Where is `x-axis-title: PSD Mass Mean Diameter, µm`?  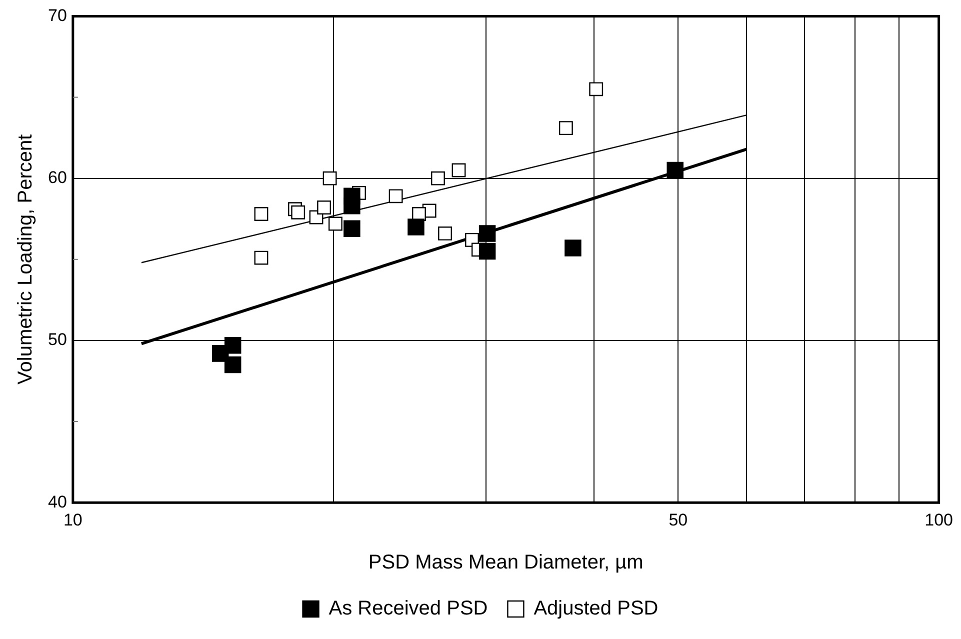 x-axis-title: PSD Mass Mean Diameter, µm is located at coordinates (506, 563).